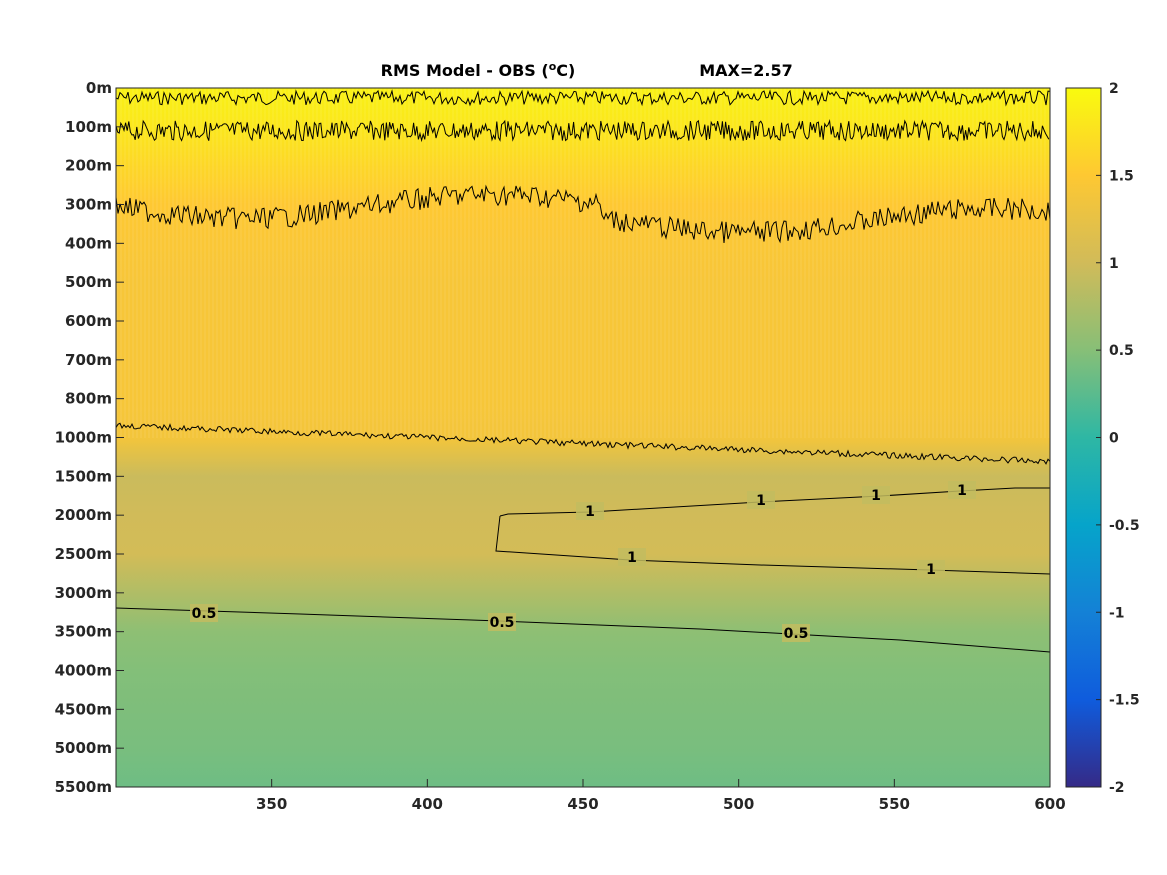  What do you see at coordinates (427, 804) in the screenshot?
I see `x-tick-label: 400` at bounding box center [427, 804].